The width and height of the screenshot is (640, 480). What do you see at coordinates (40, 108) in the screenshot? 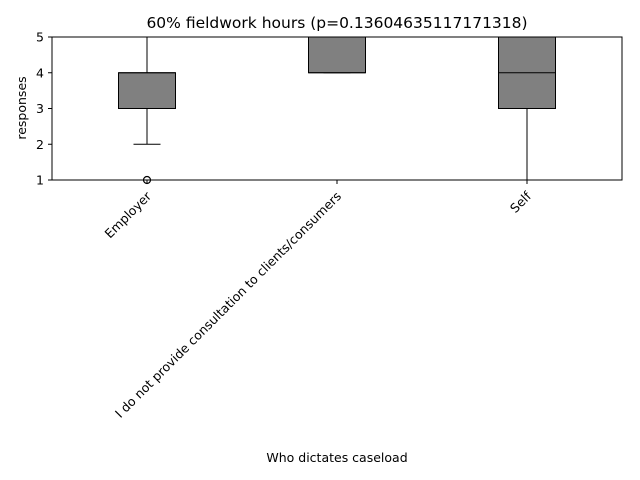
I see `y-tick-label: 3` at bounding box center [40, 108].